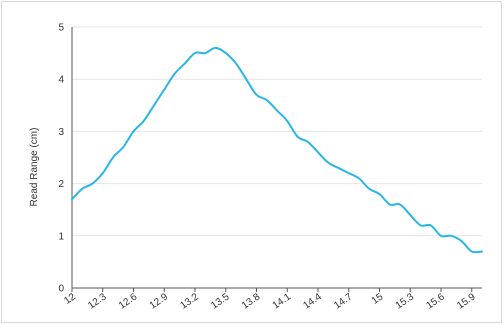  Describe the element at coordinates (128, 301) in the screenshot. I see `x-tick-label: 12.6` at that location.